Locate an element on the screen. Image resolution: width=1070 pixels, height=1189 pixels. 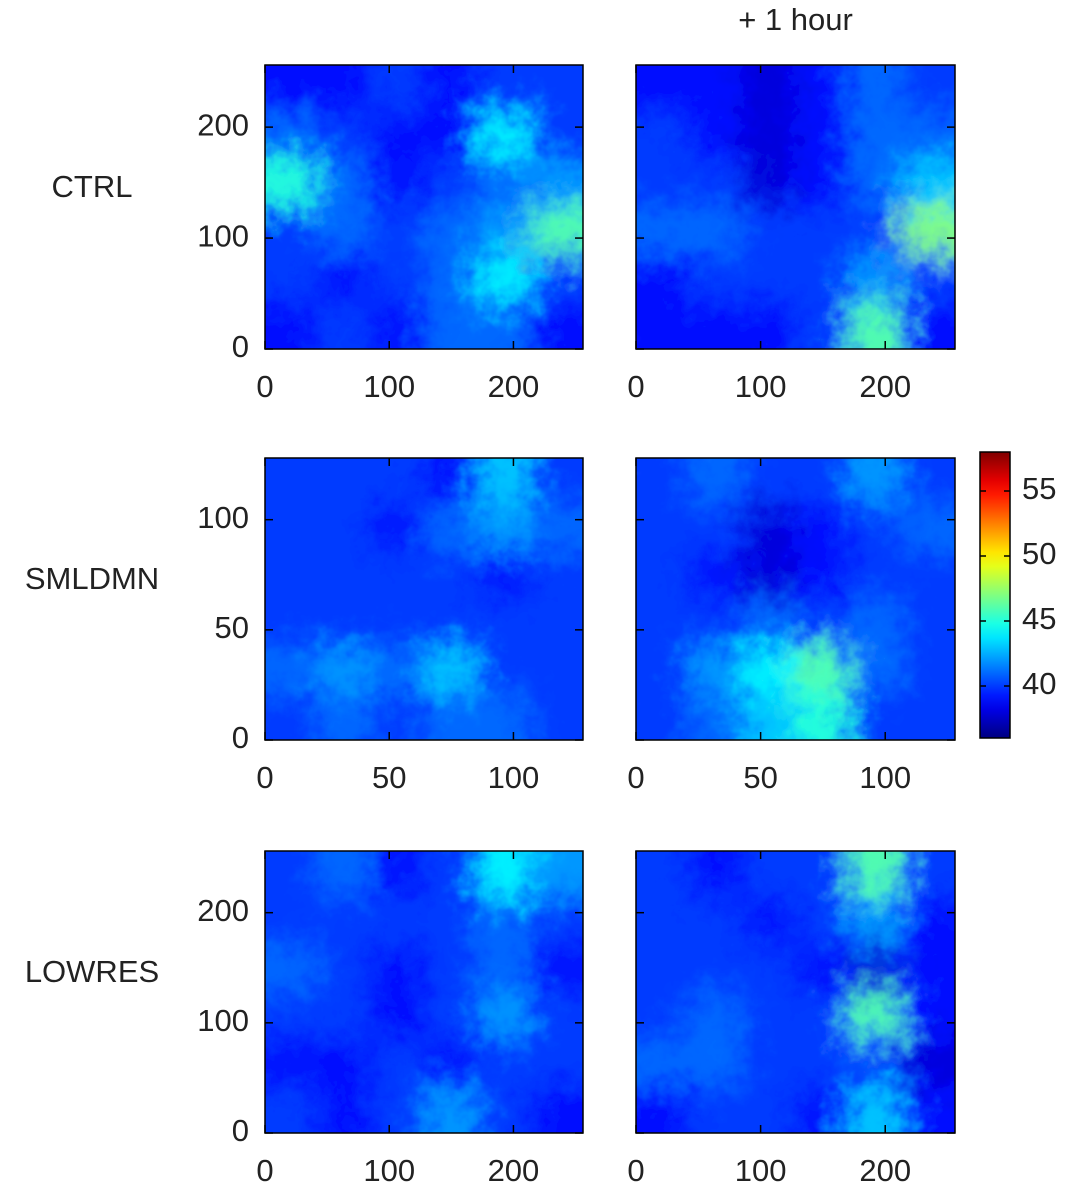
x-tick-label: 50 is located at coordinates (389, 777).